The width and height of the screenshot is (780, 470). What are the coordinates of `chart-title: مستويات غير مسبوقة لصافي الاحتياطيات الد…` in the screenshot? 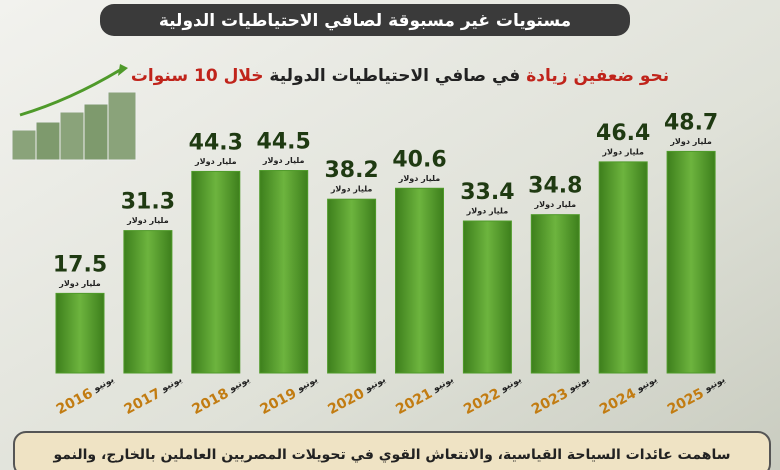 It's located at (365, 21).